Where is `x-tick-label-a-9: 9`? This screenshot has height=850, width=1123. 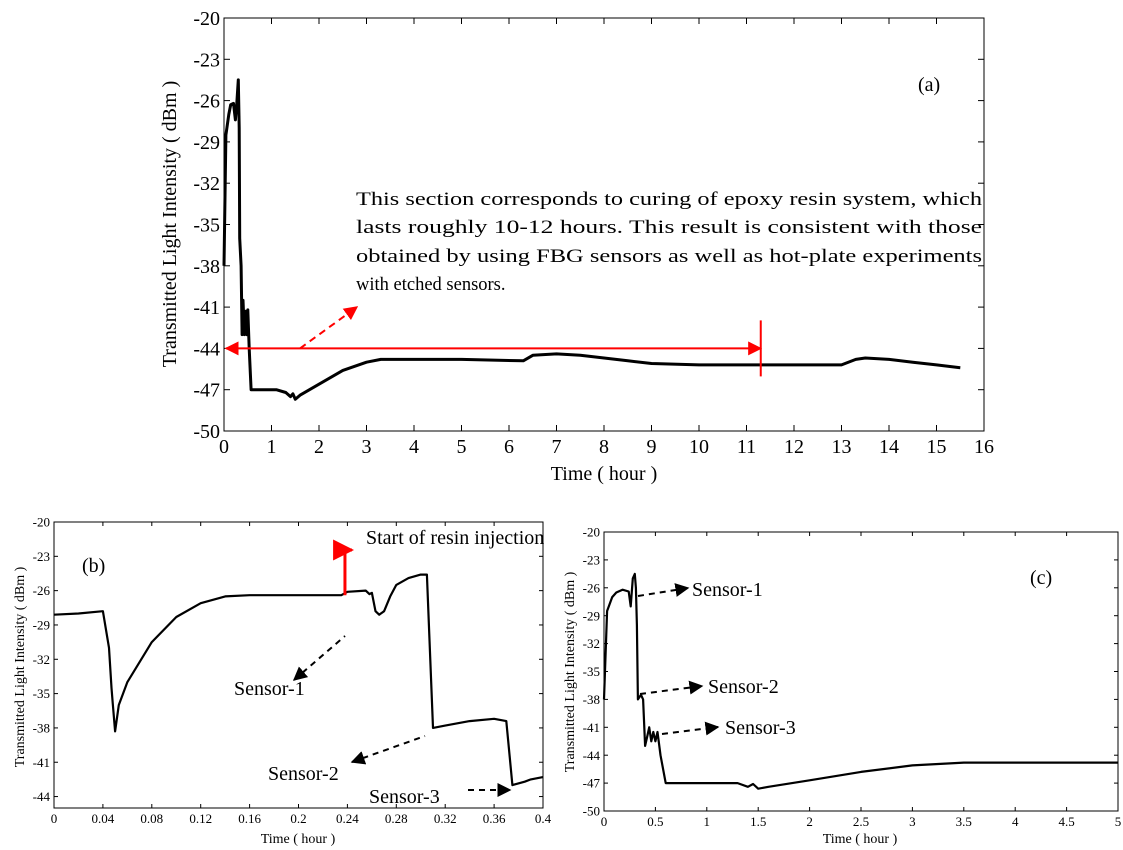 x-tick-label-a-9: 9 is located at coordinates (652, 447).